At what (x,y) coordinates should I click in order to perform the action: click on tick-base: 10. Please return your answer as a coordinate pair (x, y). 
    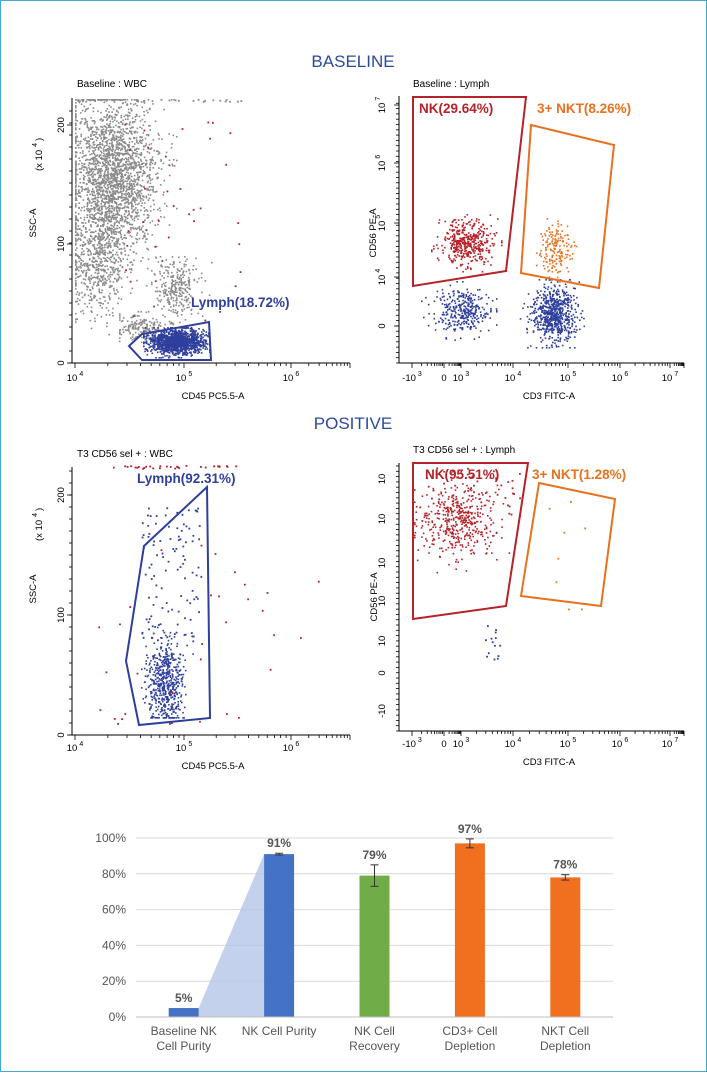
    Looking at the image, I should click on (667, 378).